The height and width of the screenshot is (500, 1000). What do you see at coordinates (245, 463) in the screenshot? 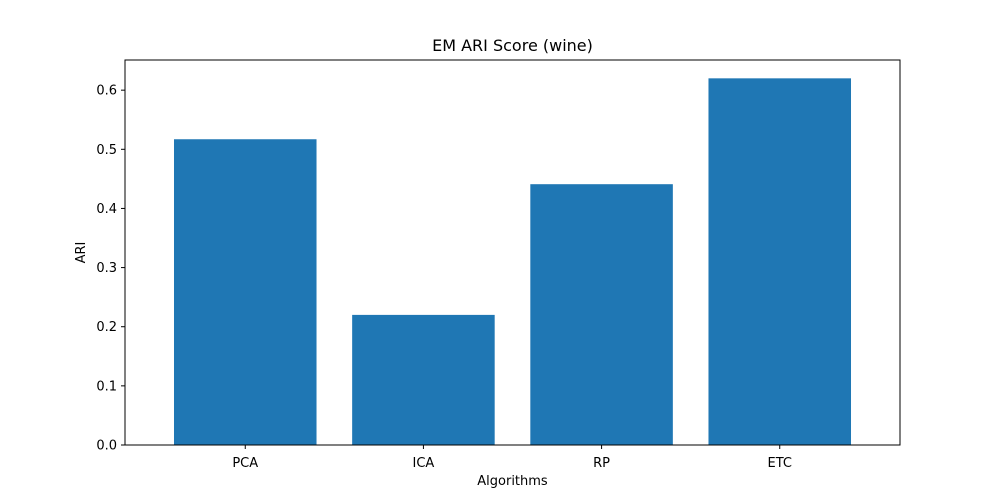
I see `x-tick-label: PCA` at bounding box center [245, 463].